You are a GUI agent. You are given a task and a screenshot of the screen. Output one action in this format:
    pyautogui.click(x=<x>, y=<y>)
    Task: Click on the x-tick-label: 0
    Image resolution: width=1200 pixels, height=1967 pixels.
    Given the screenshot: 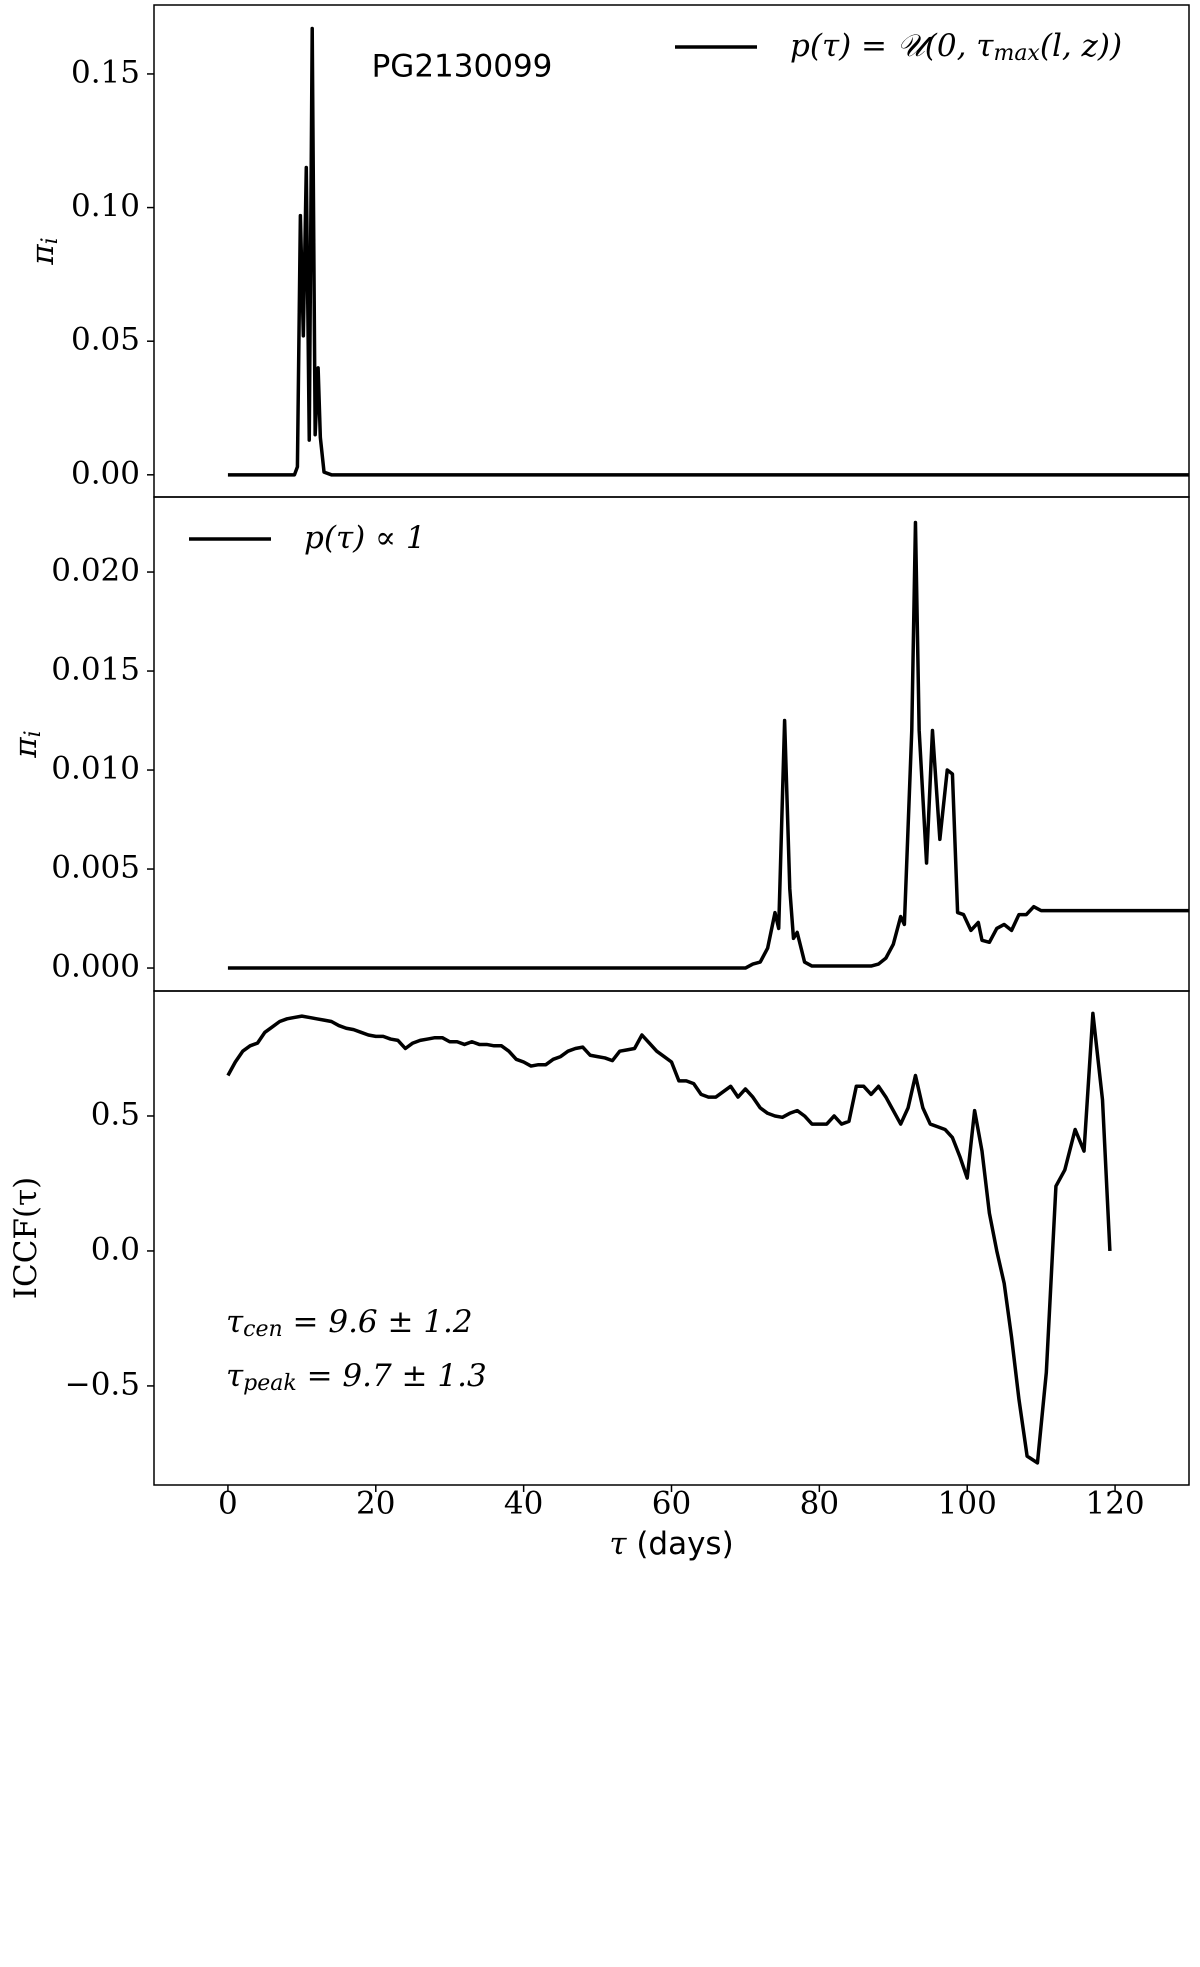 What is the action you would take?
    pyautogui.click(x=228, y=1504)
    